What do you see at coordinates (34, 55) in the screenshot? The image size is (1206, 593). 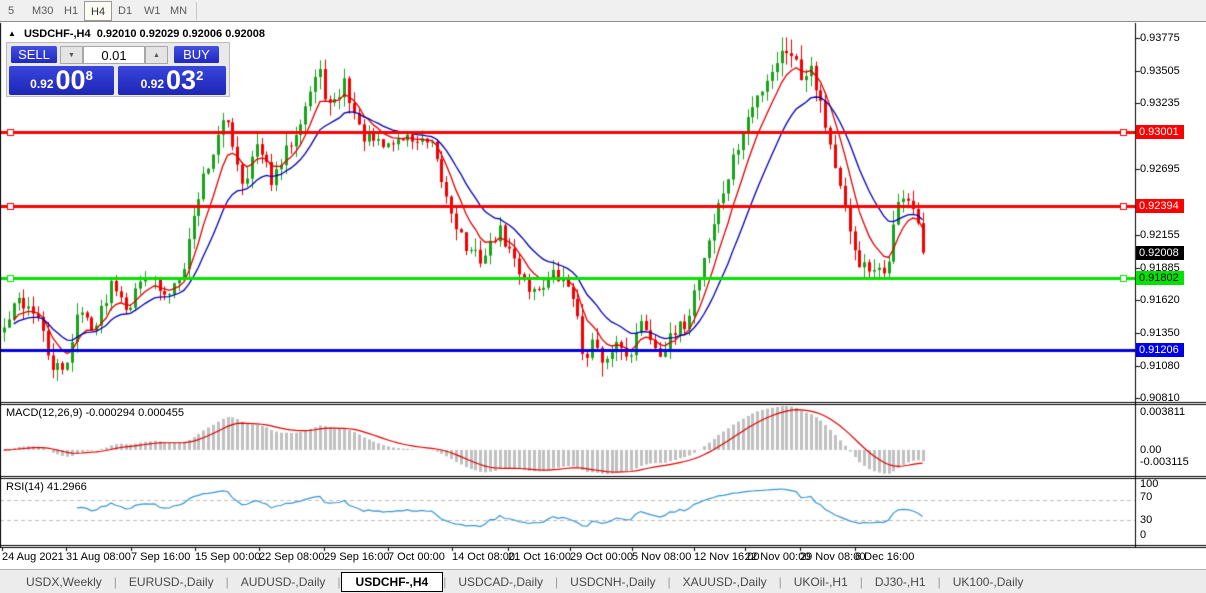 I see `sell-button: SELL` at bounding box center [34, 55].